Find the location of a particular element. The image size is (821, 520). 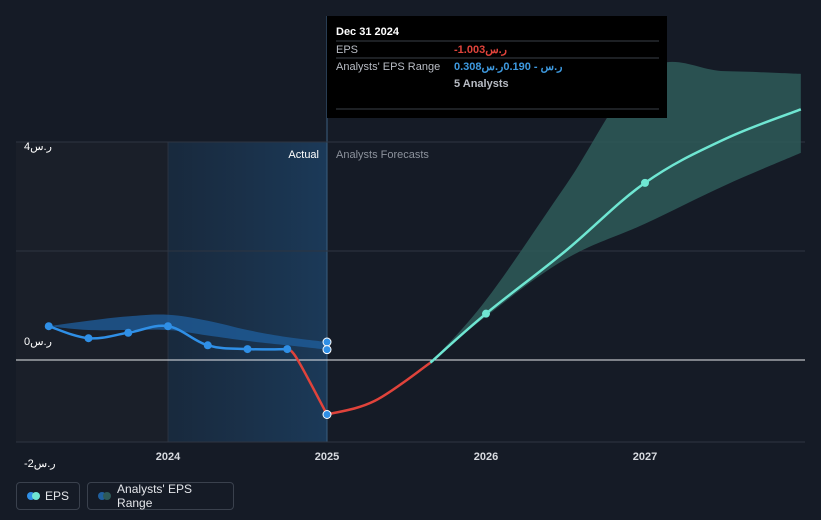

legend-range-label: Analysts' EPS Range is located at coordinates (155, 496).